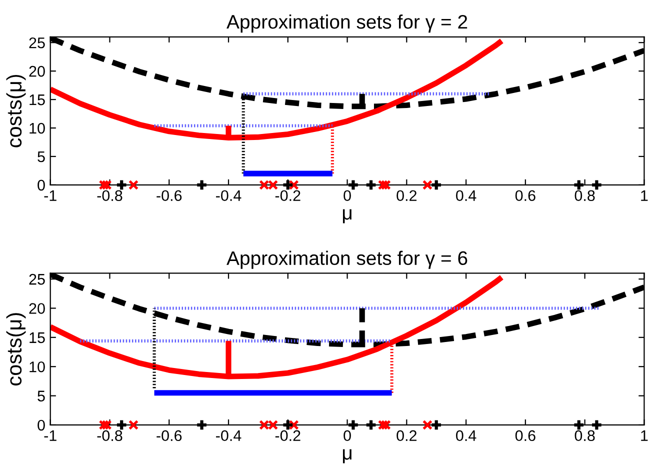 The height and width of the screenshot is (467, 654). What do you see at coordinates (347, 23) in the screenshot?
I see `chart-title: Approximation sets for γ = 2` at bounding box center [347, 23].